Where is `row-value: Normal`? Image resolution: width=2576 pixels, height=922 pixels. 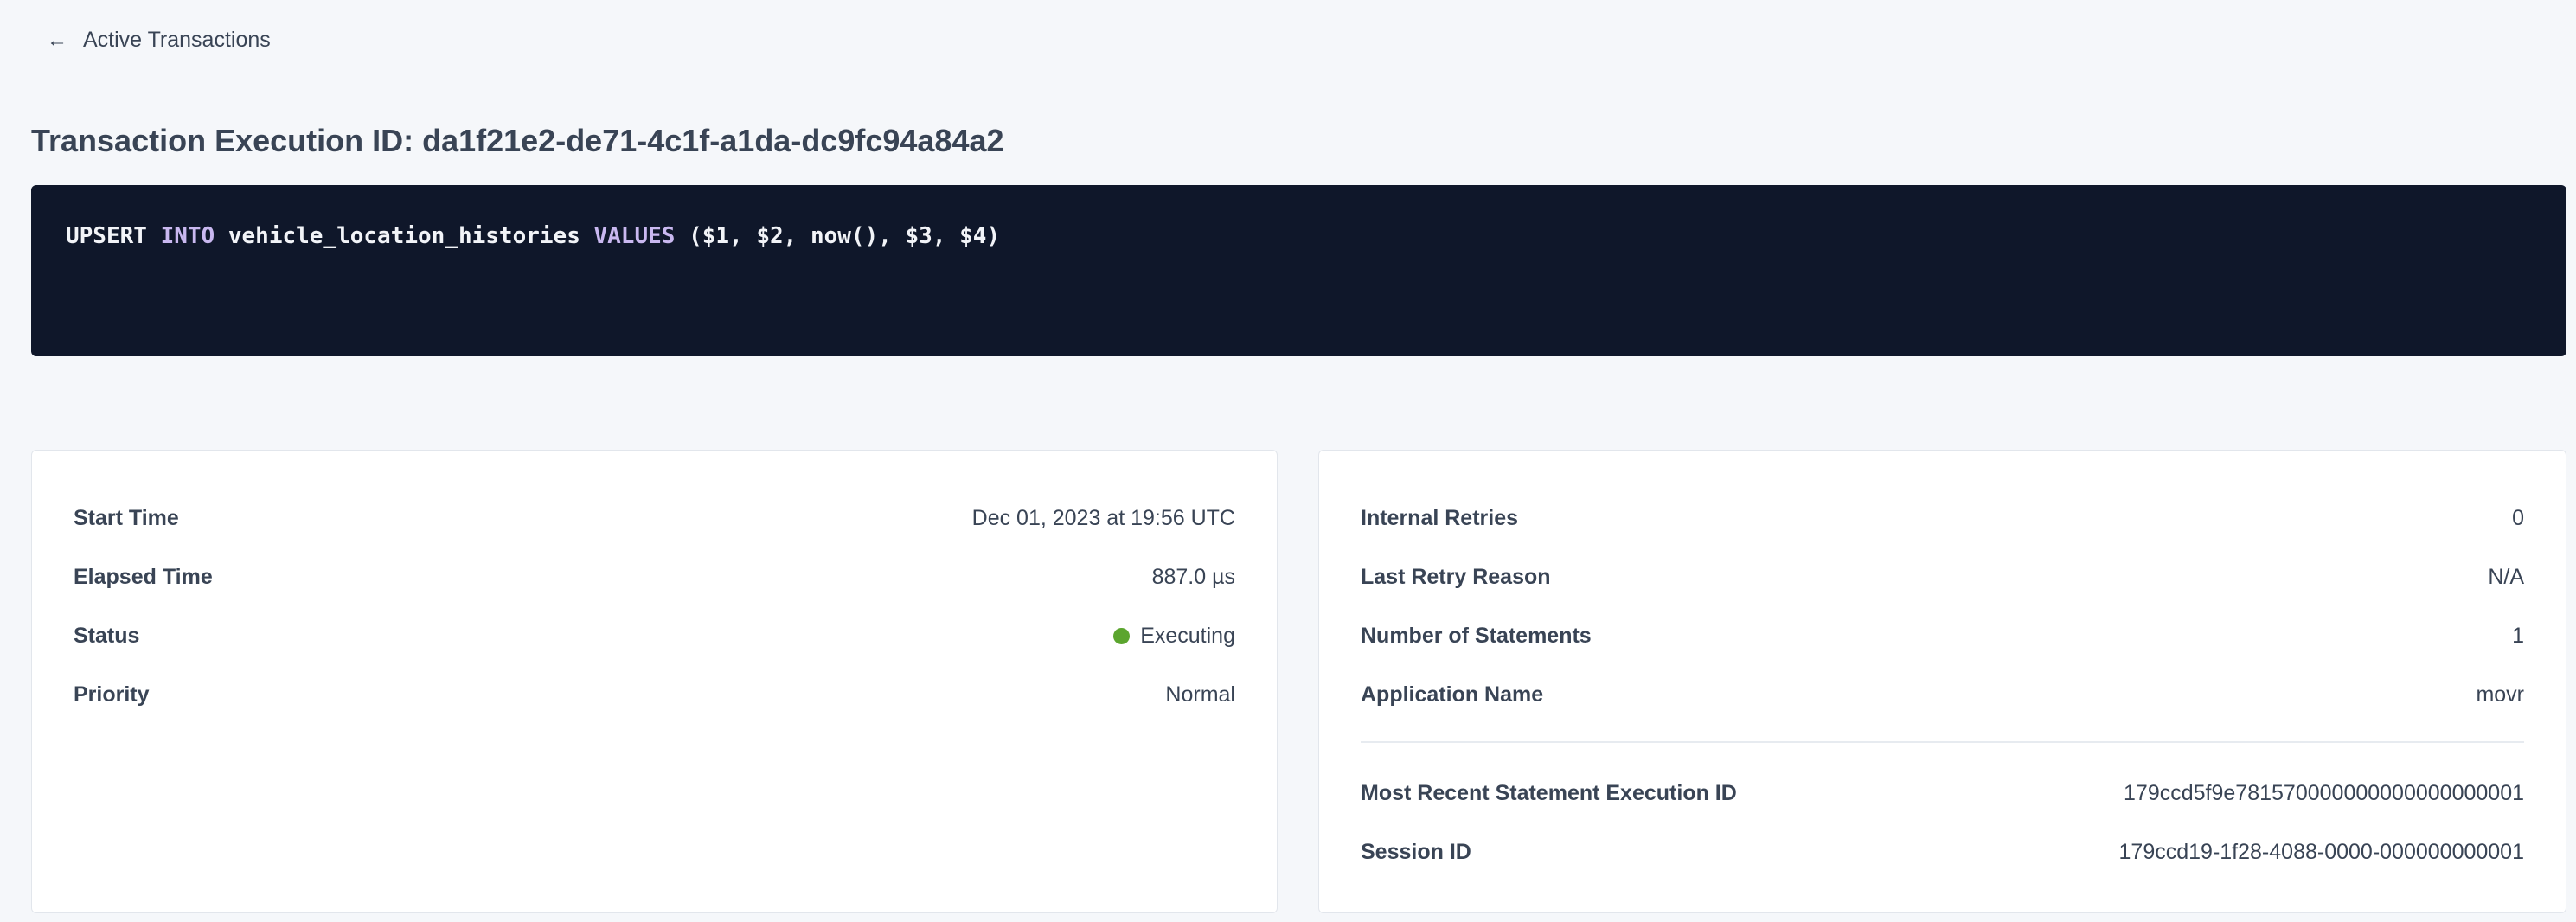
row-value: Normal is located at coordinates (1200, 694).